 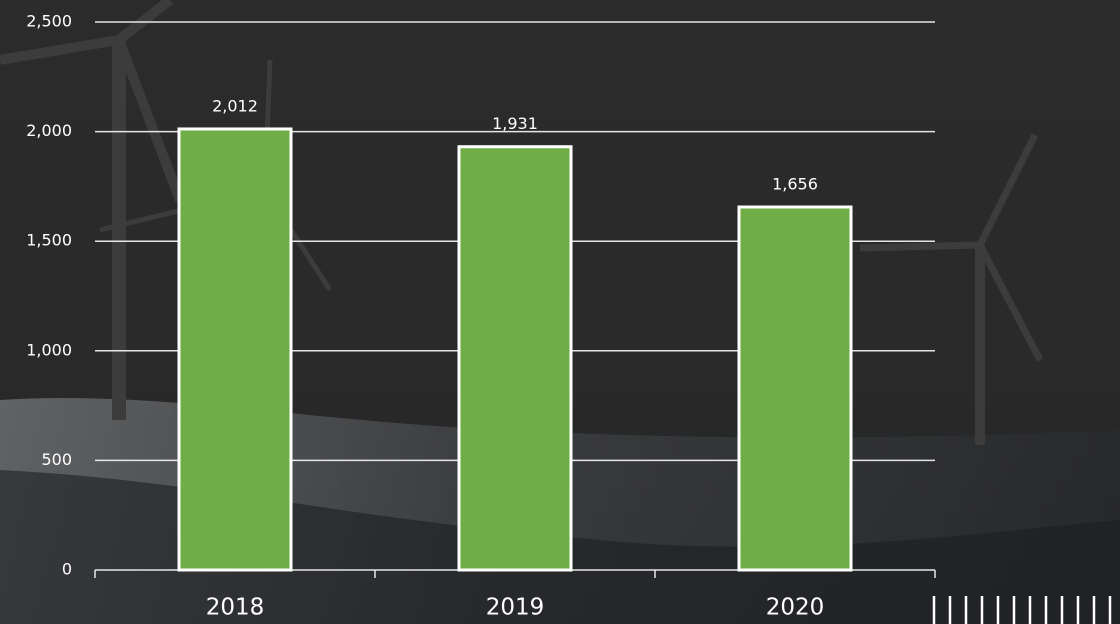 What do you see at coordinates (235, 608) in the screenshot?
I see `x-tick-label: 2018` at bounding box center [235, 608].